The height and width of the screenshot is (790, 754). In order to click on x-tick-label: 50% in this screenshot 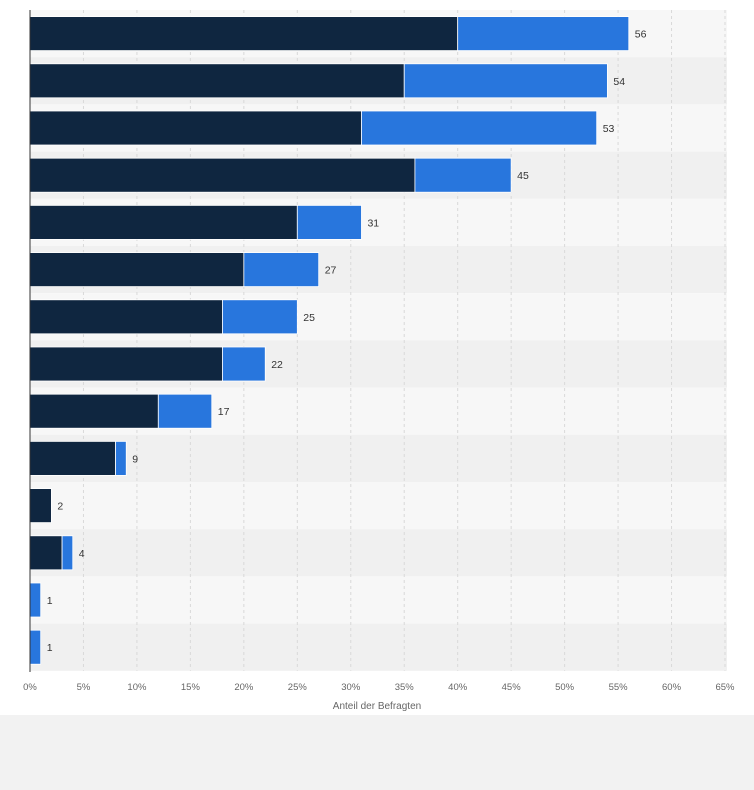, I will do `click(565, 687)`.